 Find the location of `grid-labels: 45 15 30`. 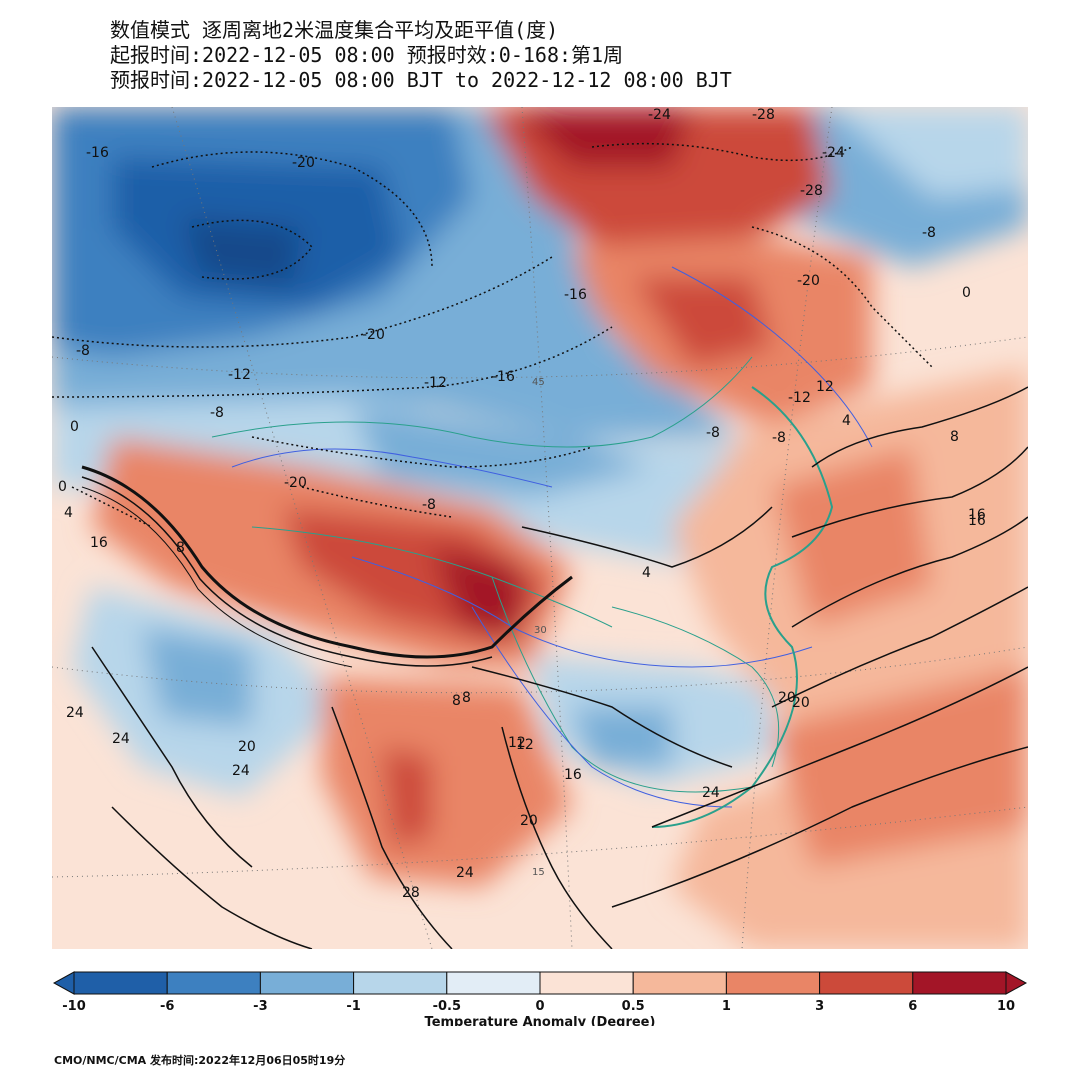

grid-labels: 45 15 30 is located at coordinates (539, 627).